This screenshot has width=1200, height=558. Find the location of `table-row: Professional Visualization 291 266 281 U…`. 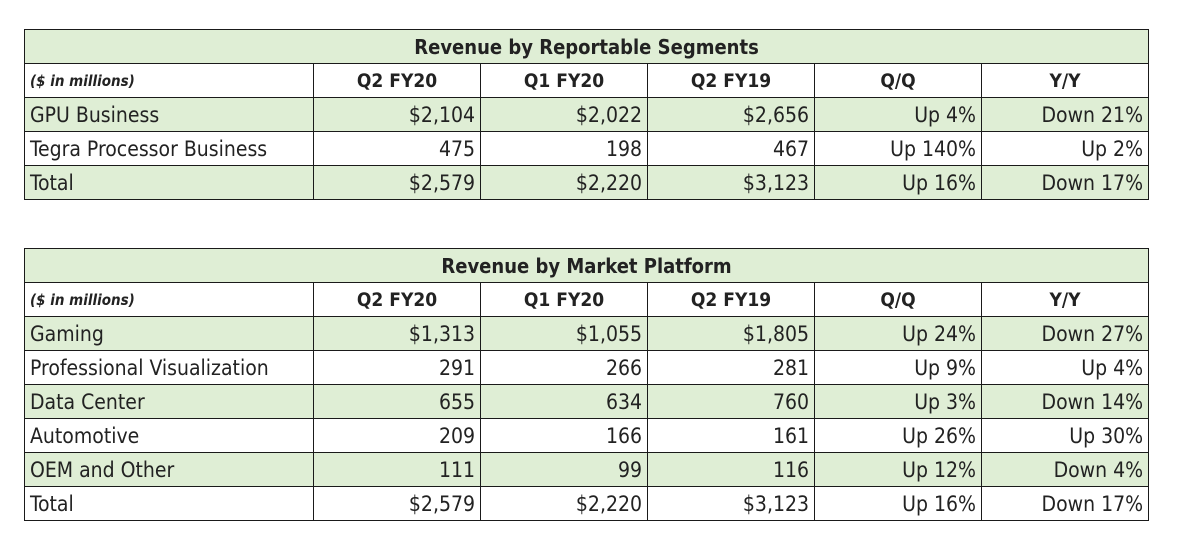

table-row: Professional Visualization 291 266 281 U… is located at coordinates (587, 367).